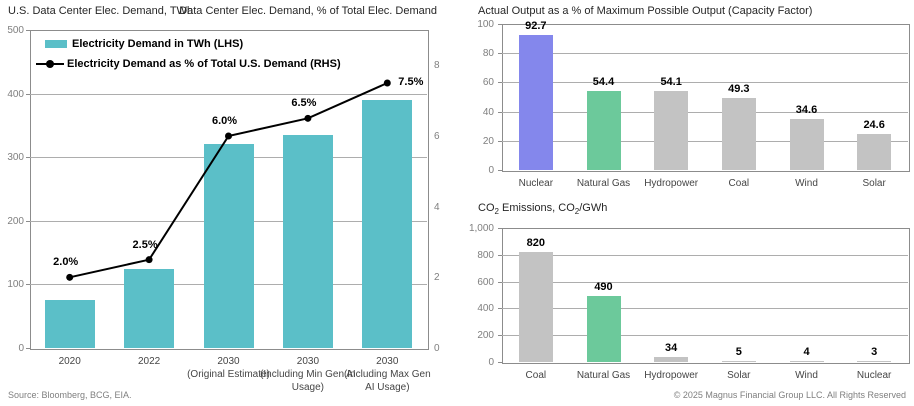 The width and height of the screenshot is (914, 406). I want to click on x-axis-label: 2030 (Original Estimate), so click(228, 368).